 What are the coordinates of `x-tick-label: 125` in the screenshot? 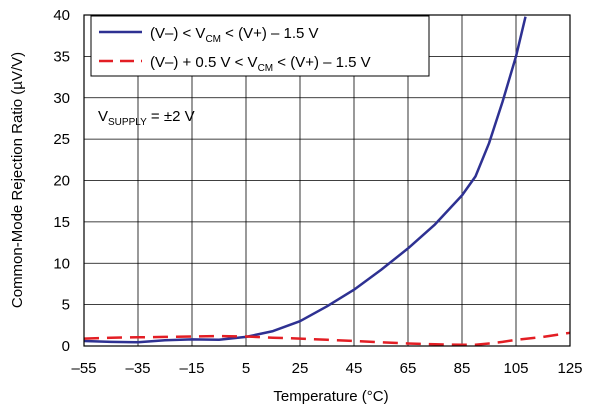 It's located at (569, 368).